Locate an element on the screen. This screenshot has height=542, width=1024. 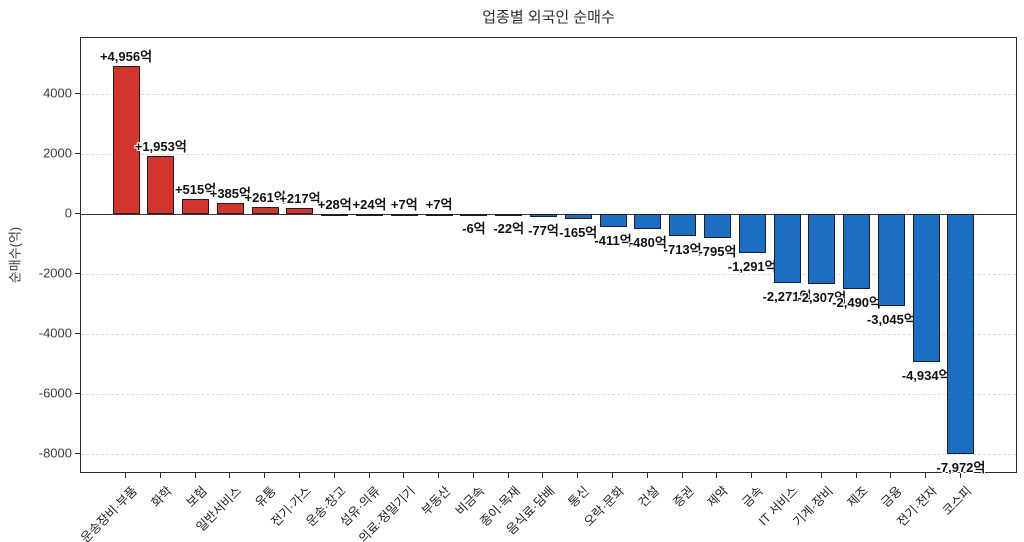
bar-value-label: +385억 is located at coordinates (230, 193).